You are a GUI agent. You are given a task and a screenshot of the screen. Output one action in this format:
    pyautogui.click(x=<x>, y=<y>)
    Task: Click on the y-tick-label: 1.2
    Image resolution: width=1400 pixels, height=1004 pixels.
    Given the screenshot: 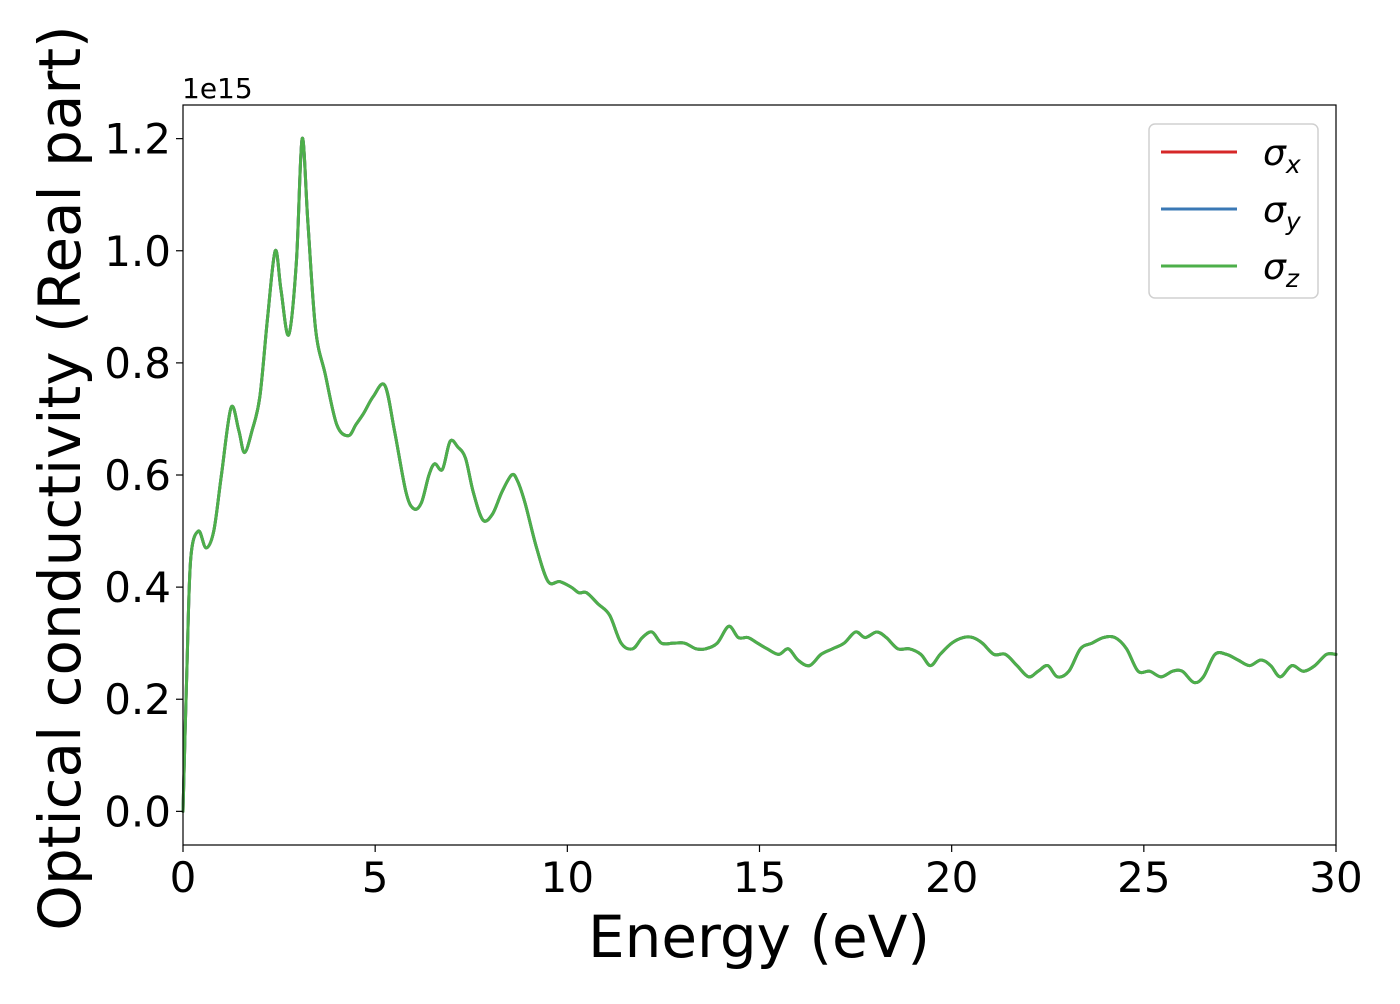 What is the action you would take?
    pyautogui.click(x=137, y=139)
    